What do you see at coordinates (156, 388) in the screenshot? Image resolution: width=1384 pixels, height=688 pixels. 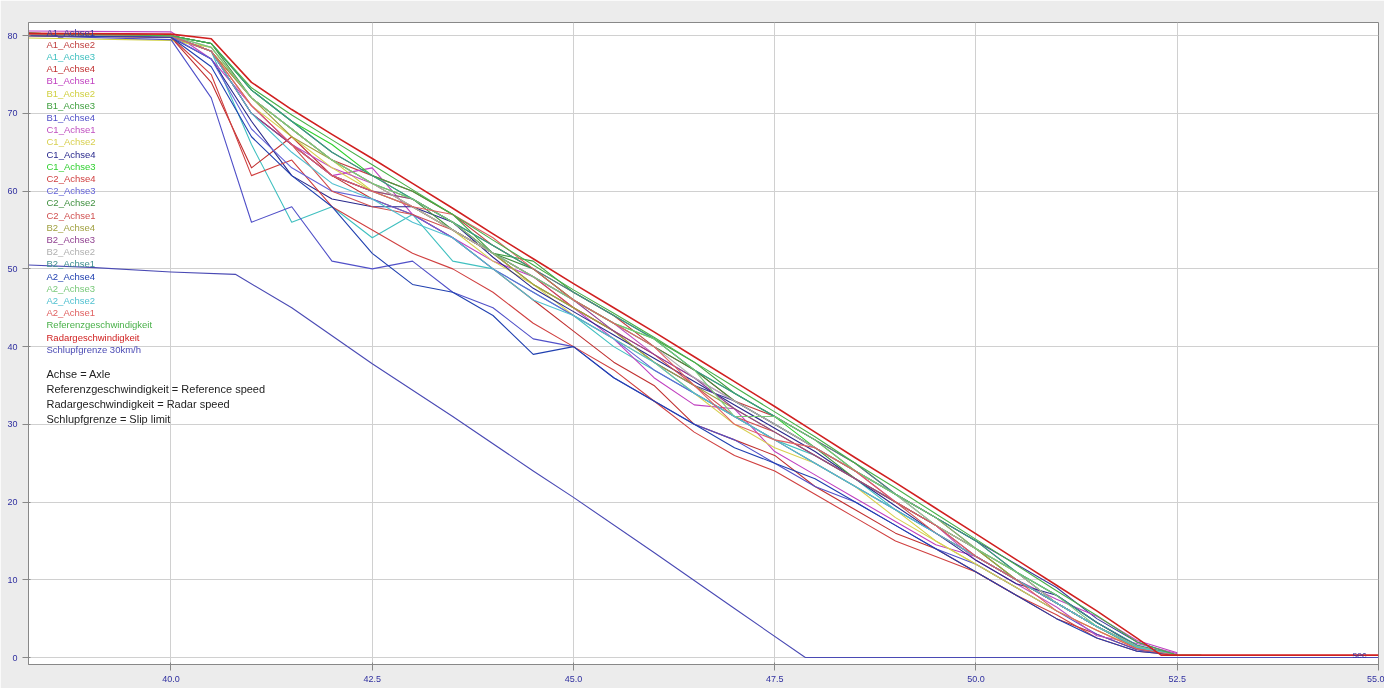 I see `annotation: Referenzgeschwindigkeit = Reference speed` at bounding box center [156, 388].